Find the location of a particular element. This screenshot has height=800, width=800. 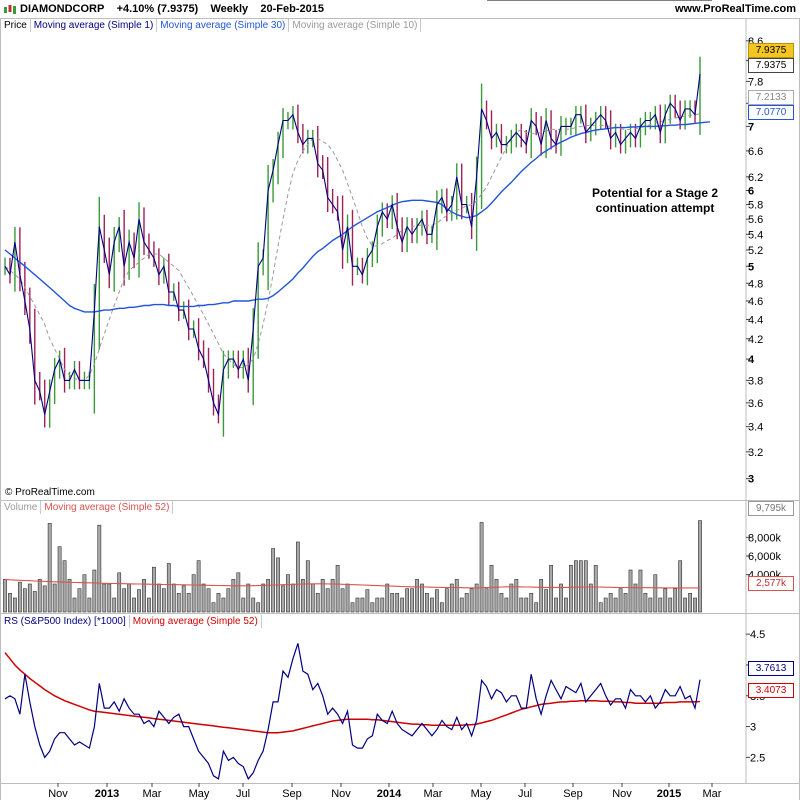

price-tick-label: 5 is located at coordinates (751, 267).